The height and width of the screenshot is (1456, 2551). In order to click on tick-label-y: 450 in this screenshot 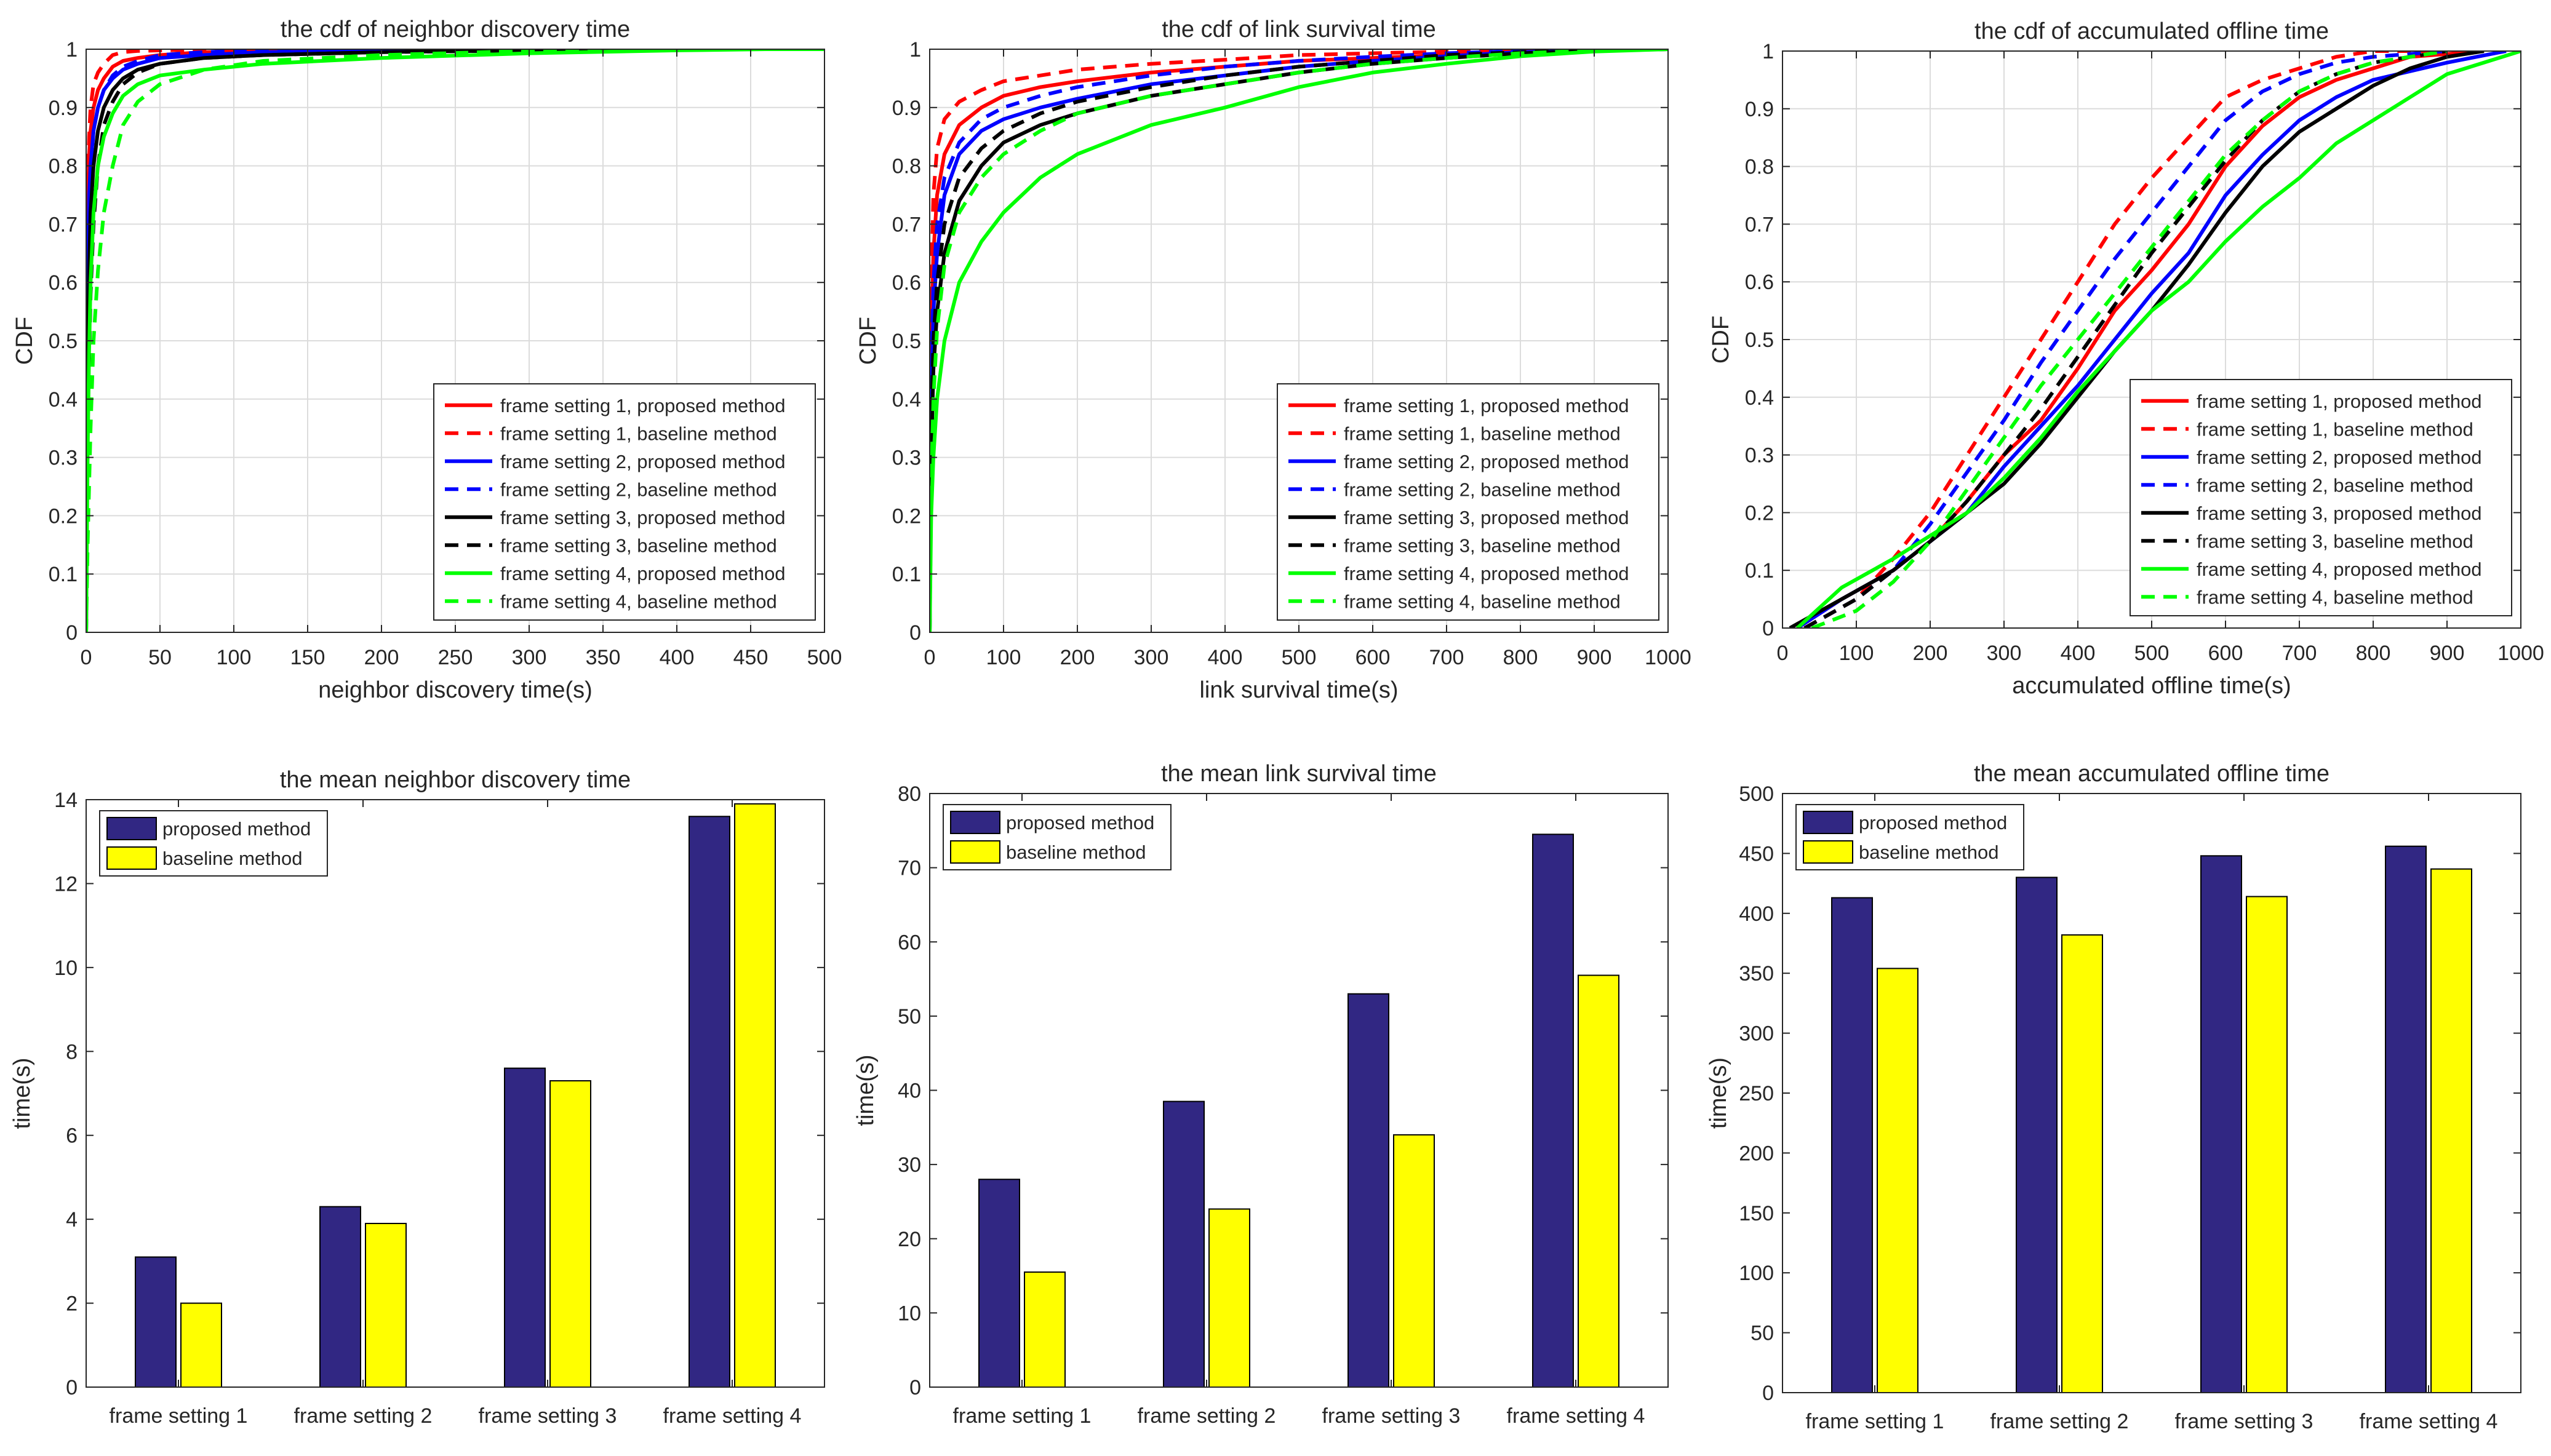, I will do `click(1757, 854)`.